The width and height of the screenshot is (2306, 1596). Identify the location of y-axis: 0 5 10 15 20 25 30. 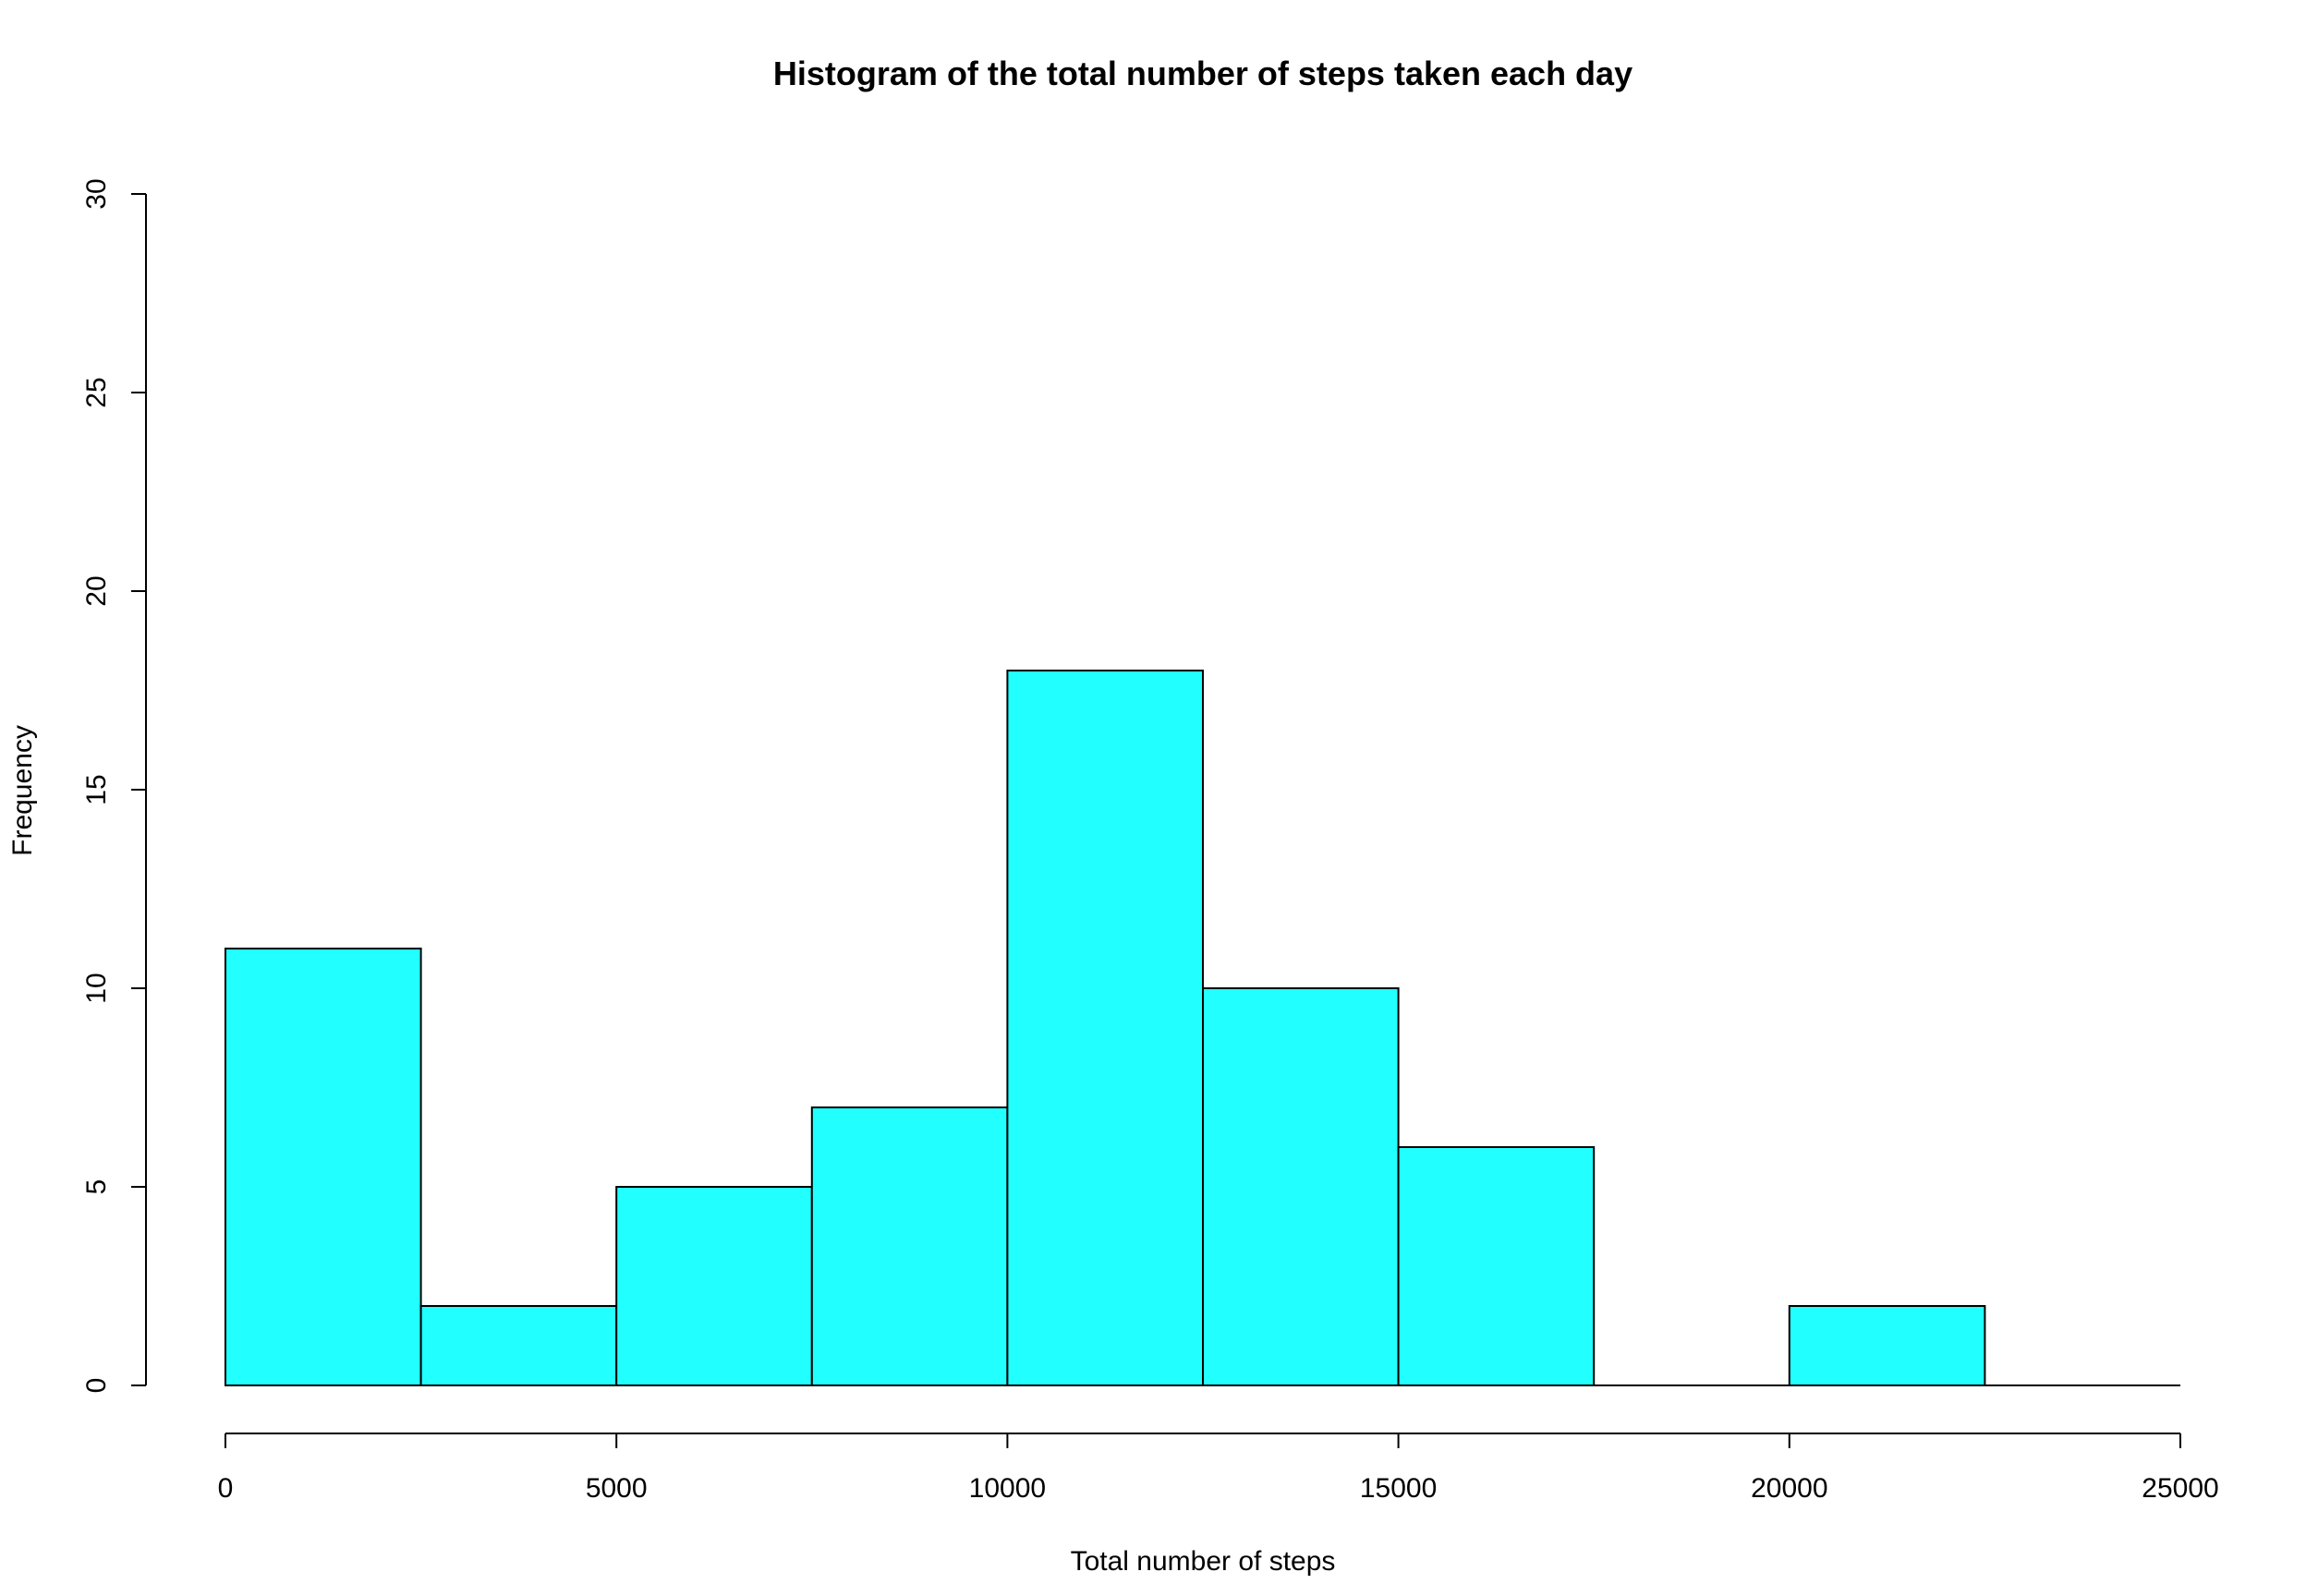
(114, 786).